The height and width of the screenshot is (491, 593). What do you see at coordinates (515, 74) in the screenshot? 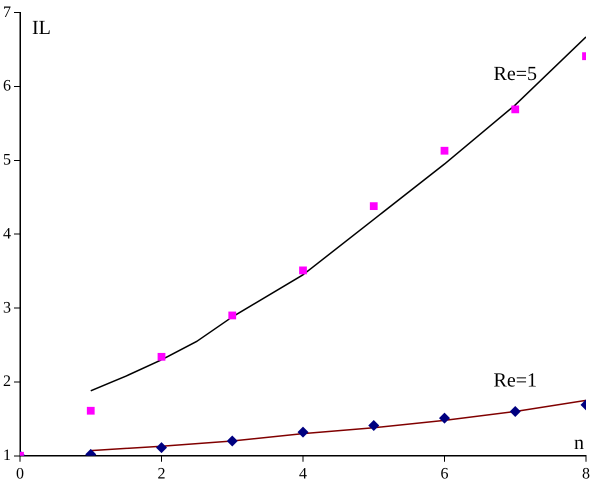
I see `series-label: Re=5` at bounding box center [515, 74].